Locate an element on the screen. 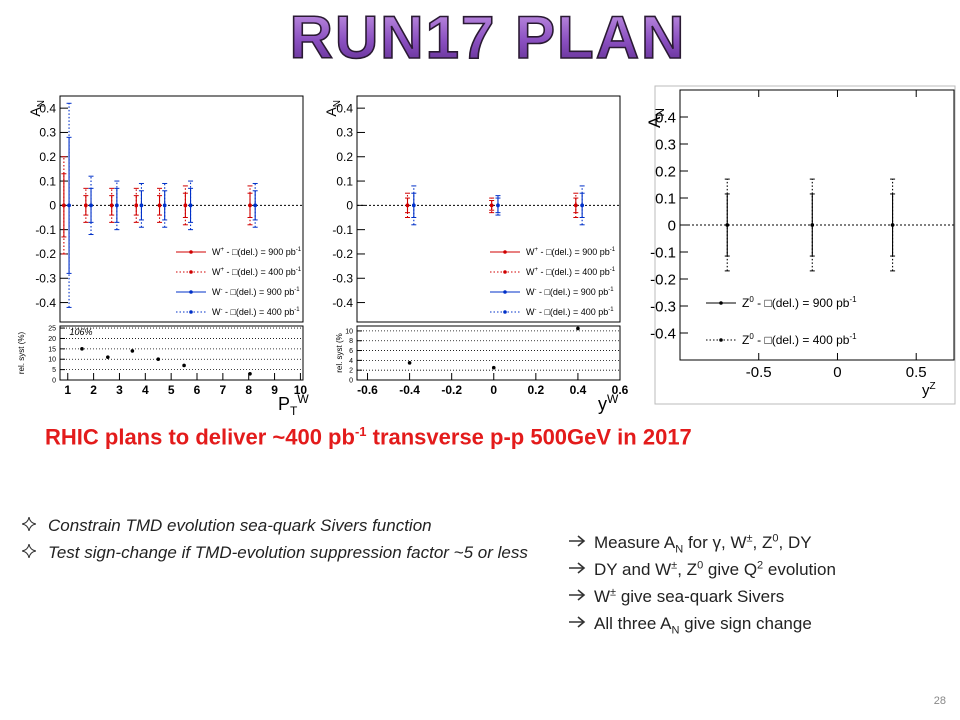 The width and height of the screenshot is (960, 720). bullet-text: Measure AN for γ, W±, Z0, DY is located at coordinates (703, 543).